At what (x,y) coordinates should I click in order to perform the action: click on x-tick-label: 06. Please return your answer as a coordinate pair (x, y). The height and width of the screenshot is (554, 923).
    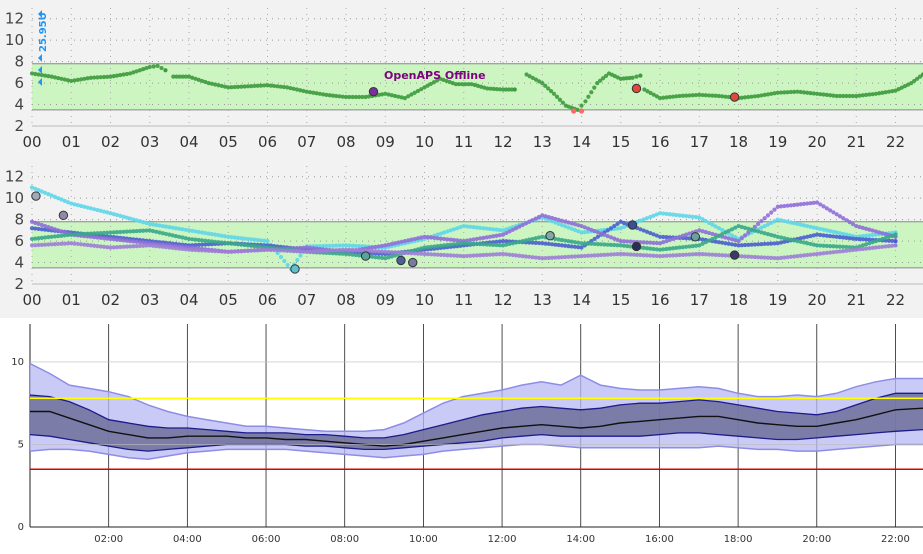
    Looking at the image, I should click on (267, 300).